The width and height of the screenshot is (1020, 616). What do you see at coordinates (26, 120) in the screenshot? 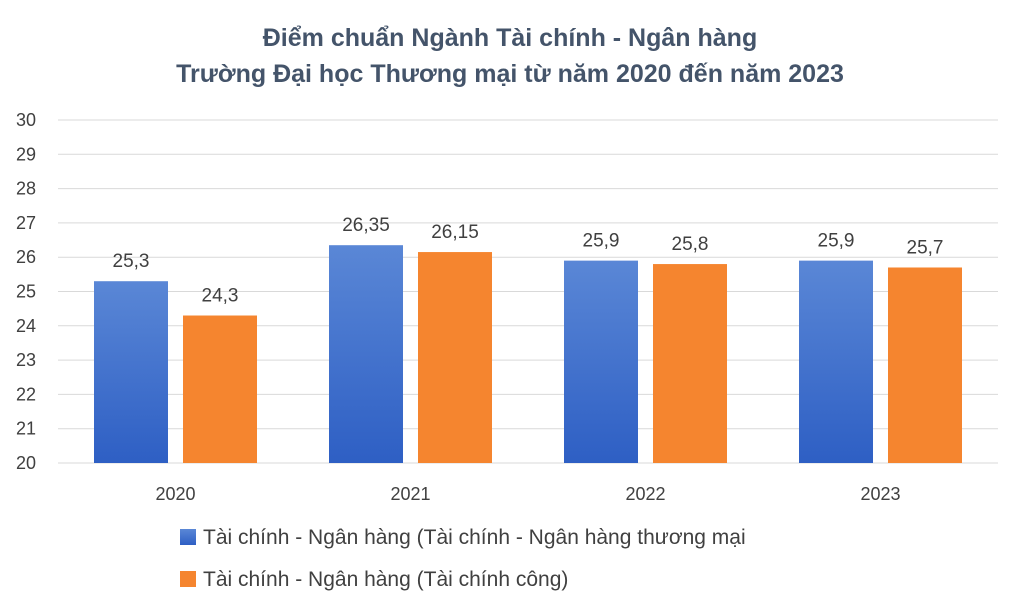
I see `y-tick-label: 30` at bounding box center [26, 120].